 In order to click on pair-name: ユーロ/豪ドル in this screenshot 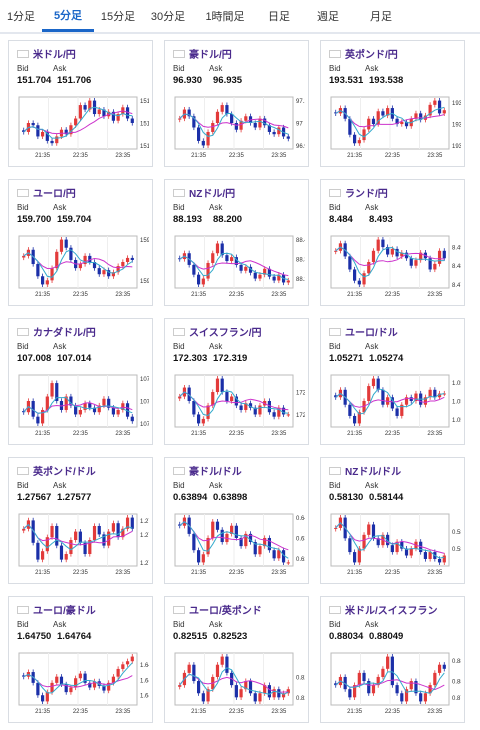, I will do `click(64, 611)`.